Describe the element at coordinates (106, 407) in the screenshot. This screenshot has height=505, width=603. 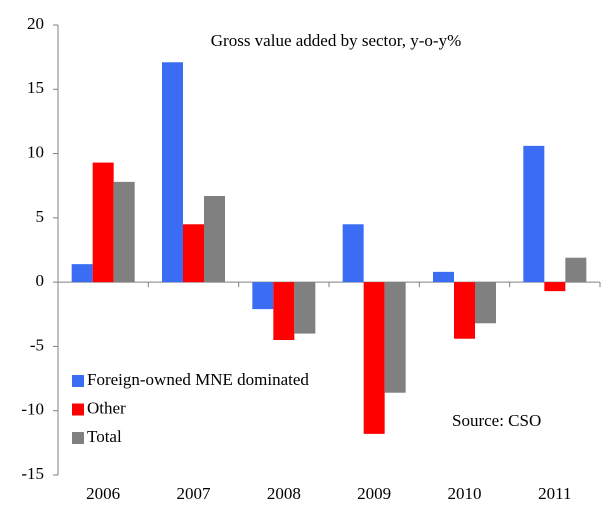
I see `legend-label: Other` at that location.